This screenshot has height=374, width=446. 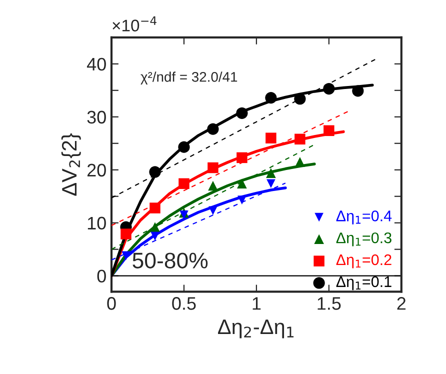 I want to click on x-tick-label: 1, so click(x=256, y=303).